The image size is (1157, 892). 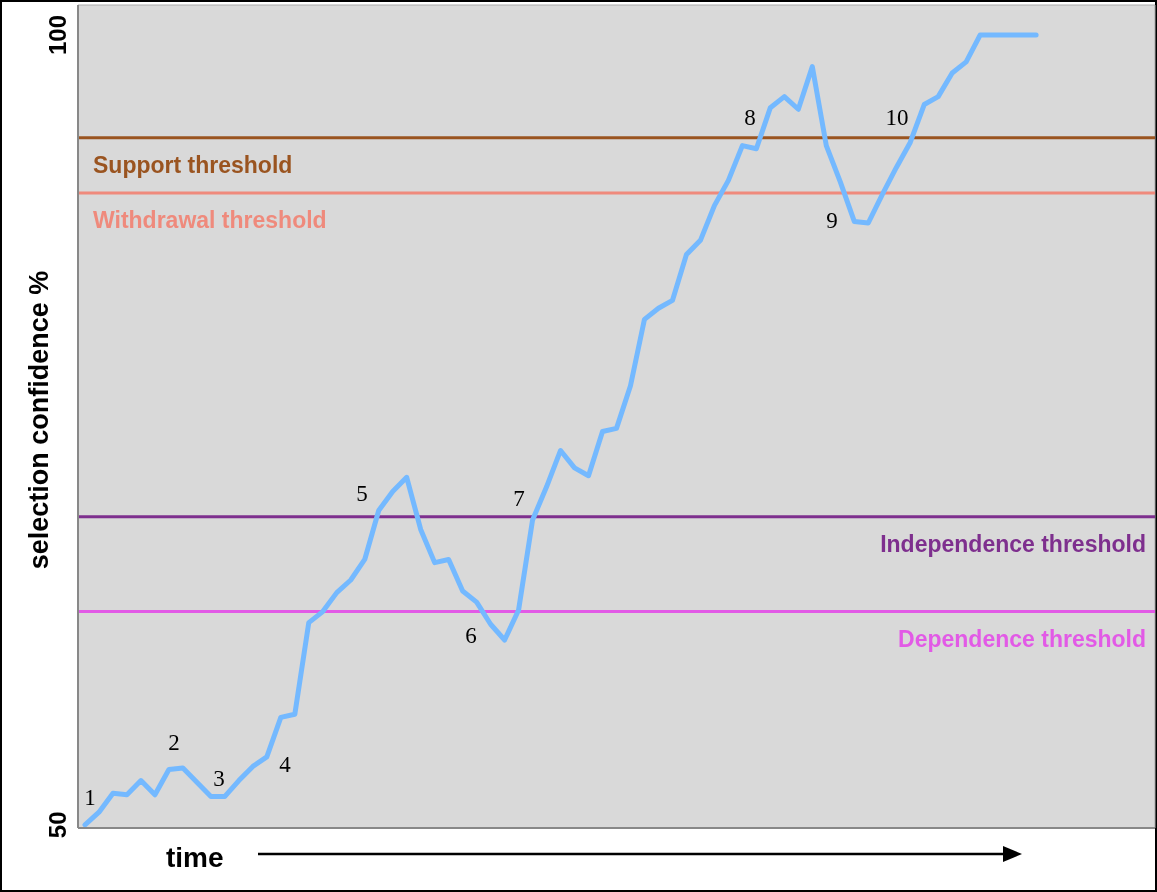 What do you see at coordinates (219, 778) in the screenshot?
I see `annotation: 3` at bounding box center [219, 778].